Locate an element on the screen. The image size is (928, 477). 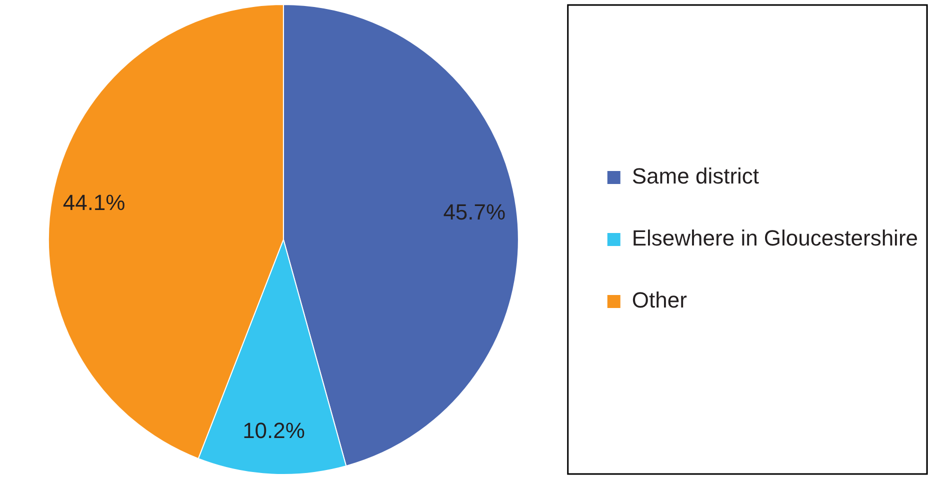
data-label: 45.7% is located at coordinates (474, 212).